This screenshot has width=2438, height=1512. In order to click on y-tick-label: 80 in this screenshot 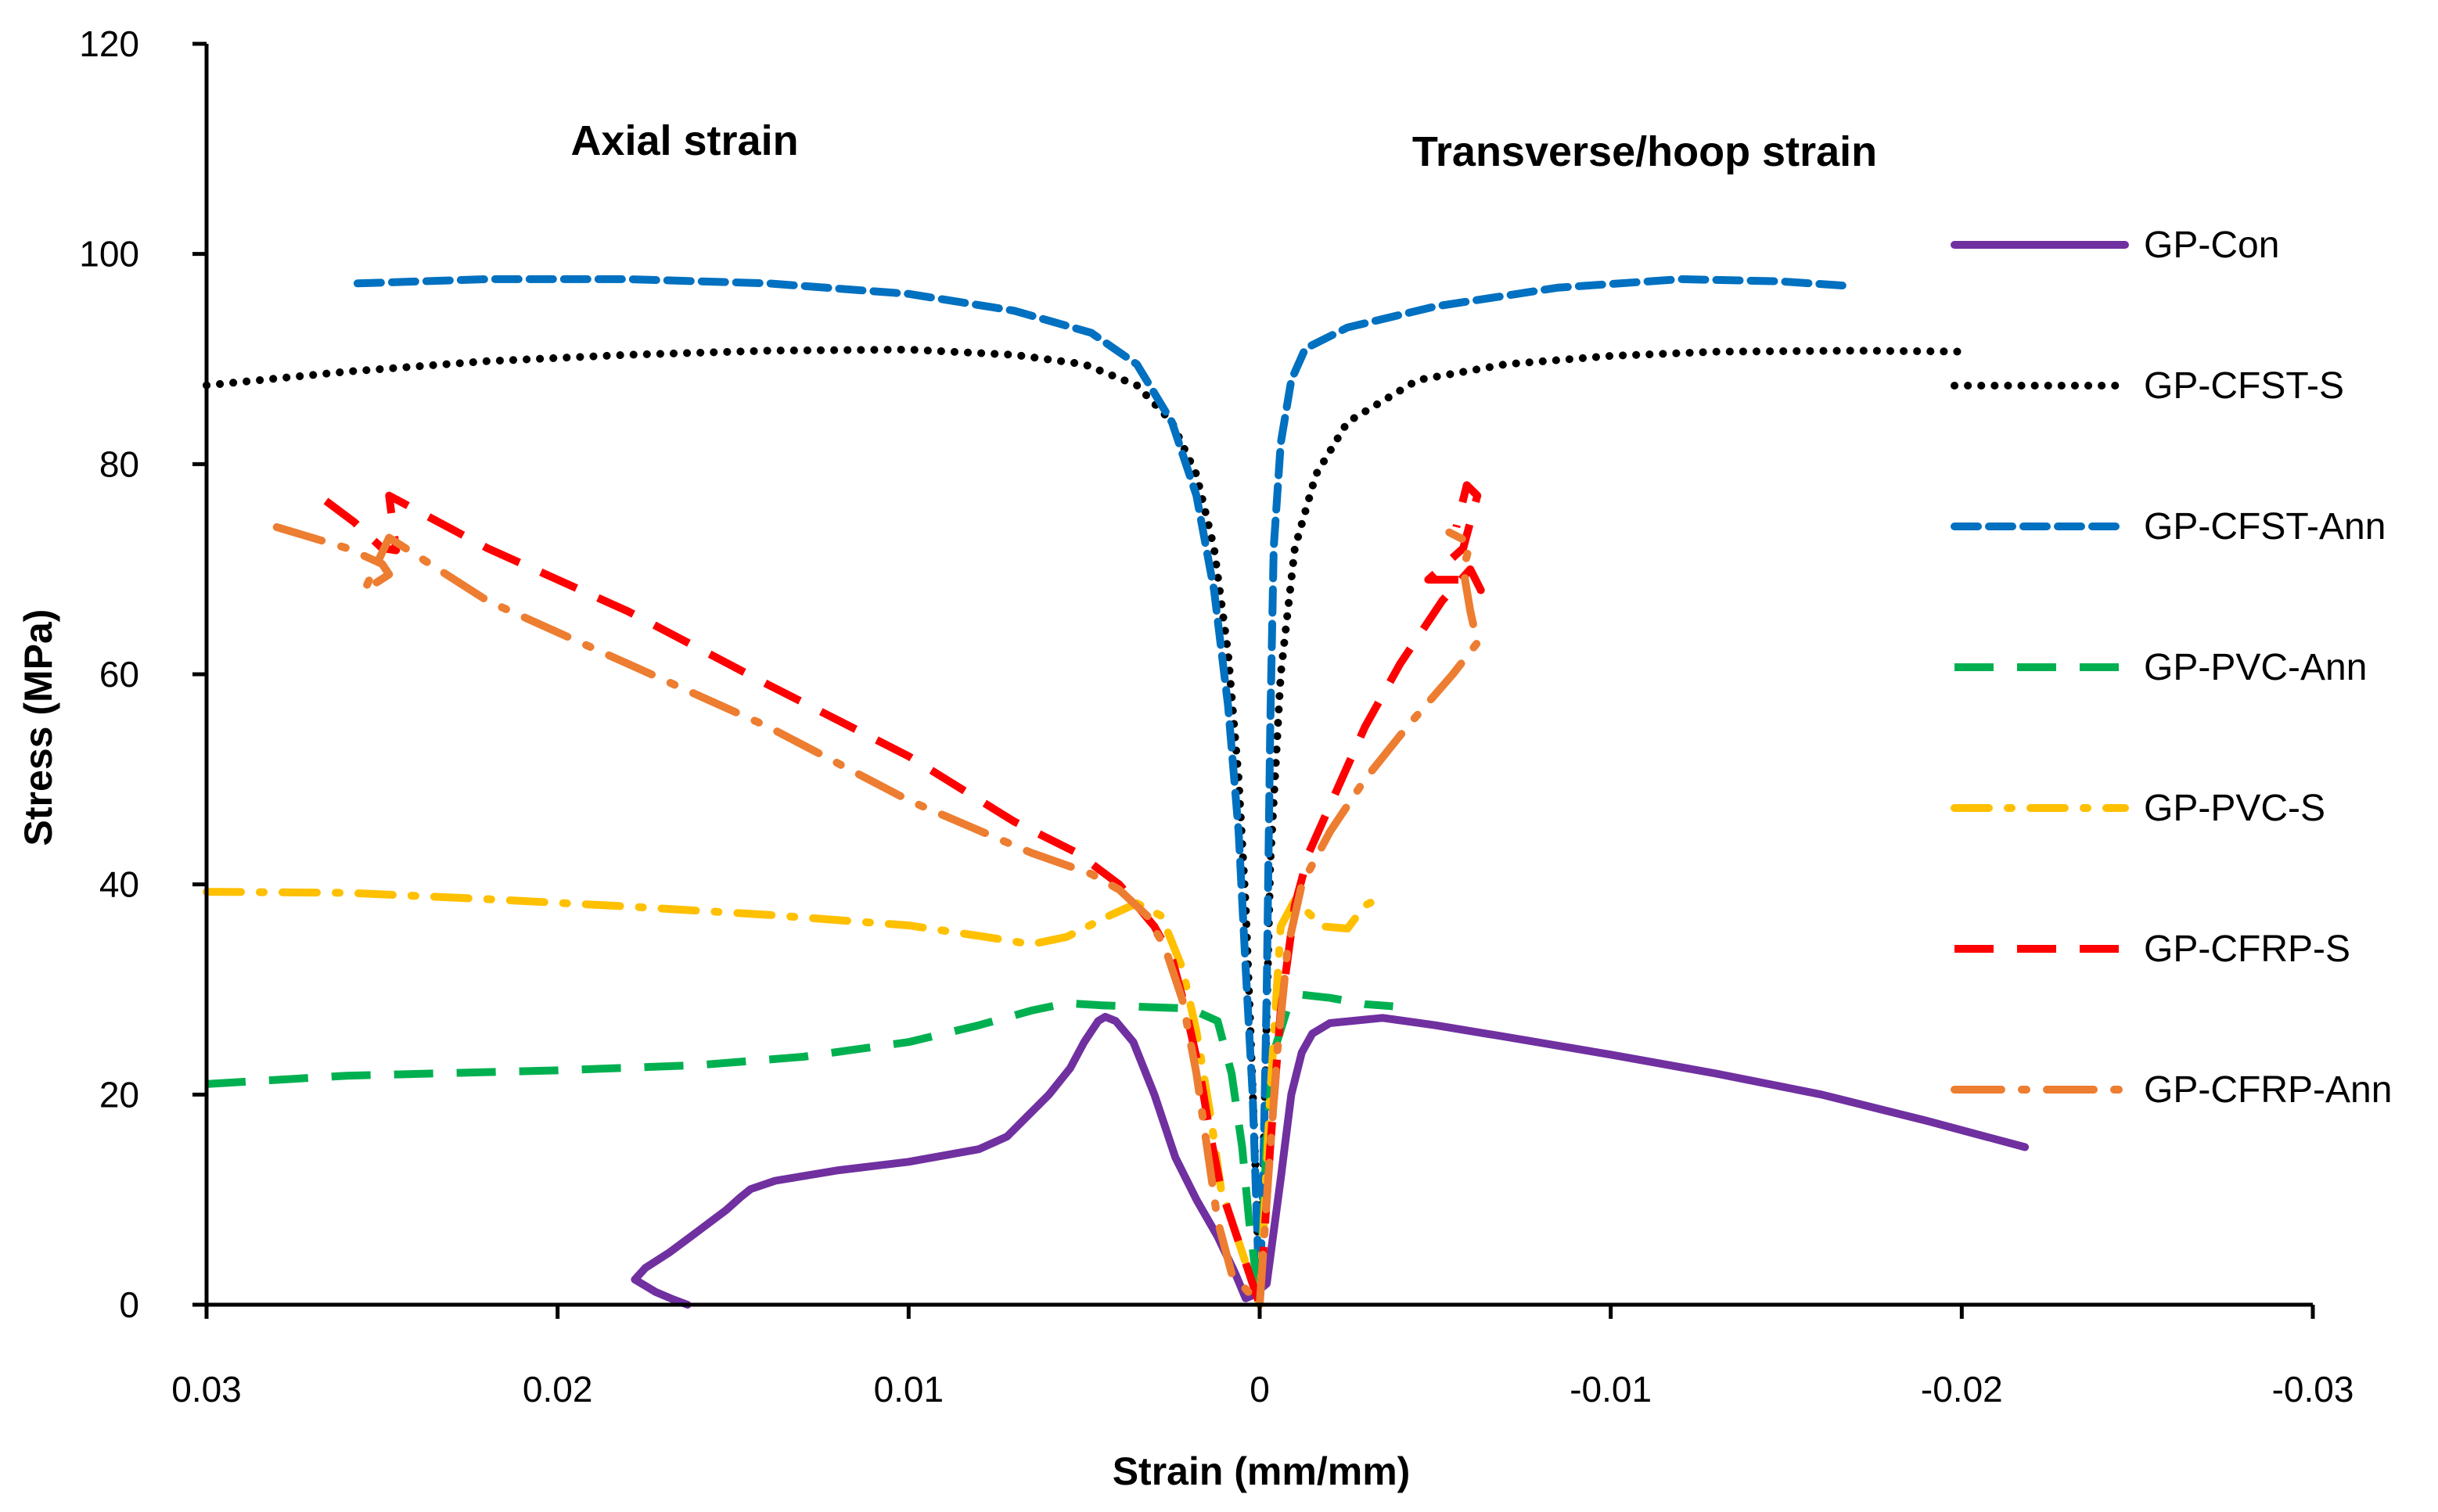, I will do `click(119, 464)`.